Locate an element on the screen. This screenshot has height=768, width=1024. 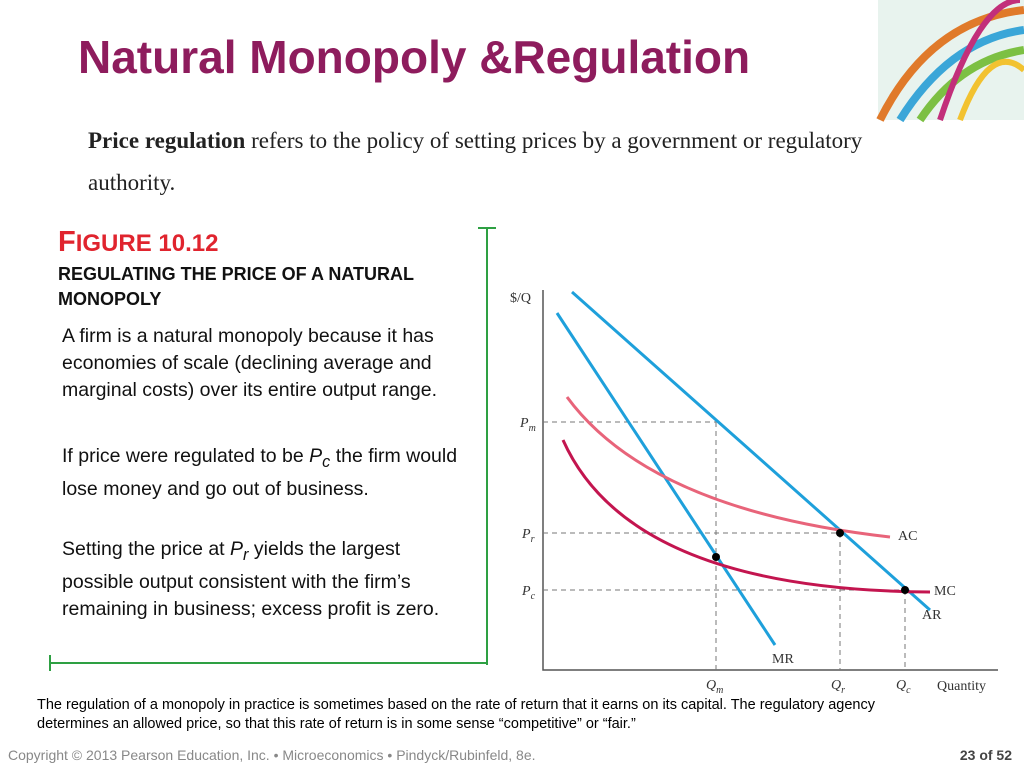
text: Setting the price at is located at coordinates (146, 549).